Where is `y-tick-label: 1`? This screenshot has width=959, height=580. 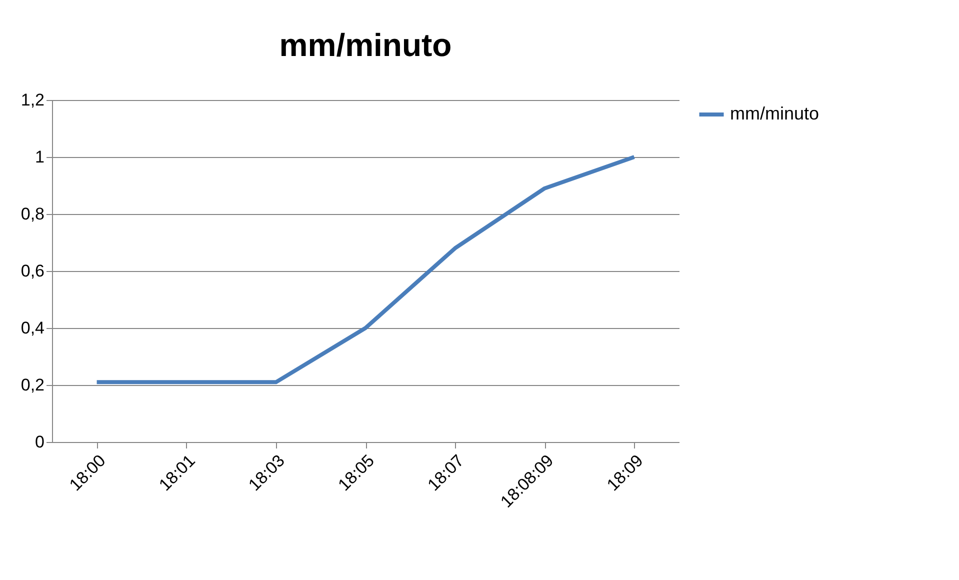 y-tick-label: 1 is located at coordinates (39, 157).